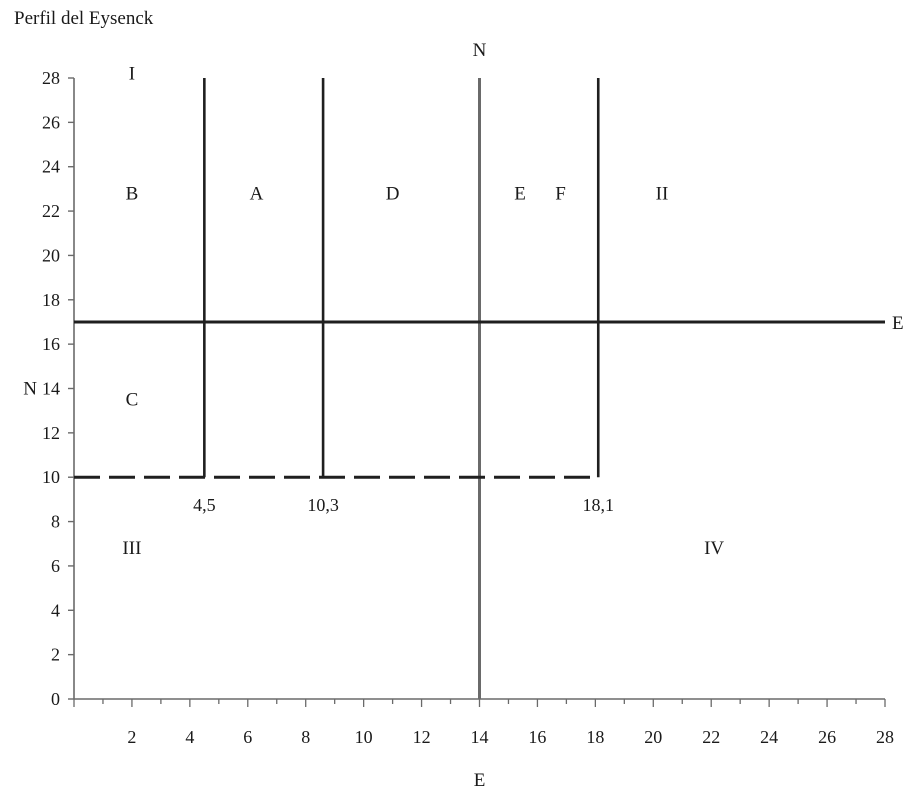 The image size is (909, 796). Describe the element at coordinates (51, 433) in the screenshot. I see `y-tick-label: 12` at that location.